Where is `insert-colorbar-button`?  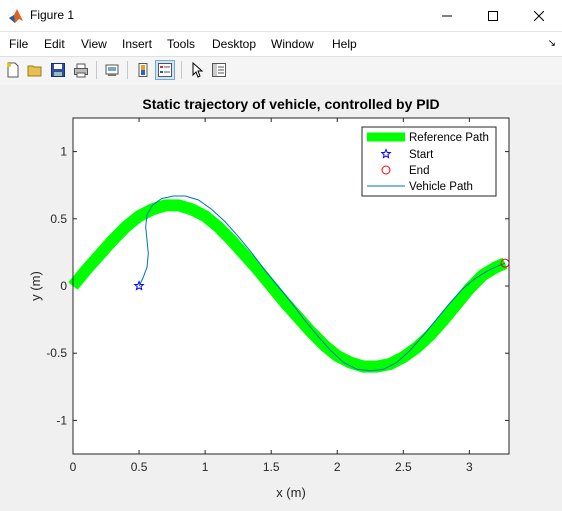
insert-colorbar-button is located at coordinates (143, 70).